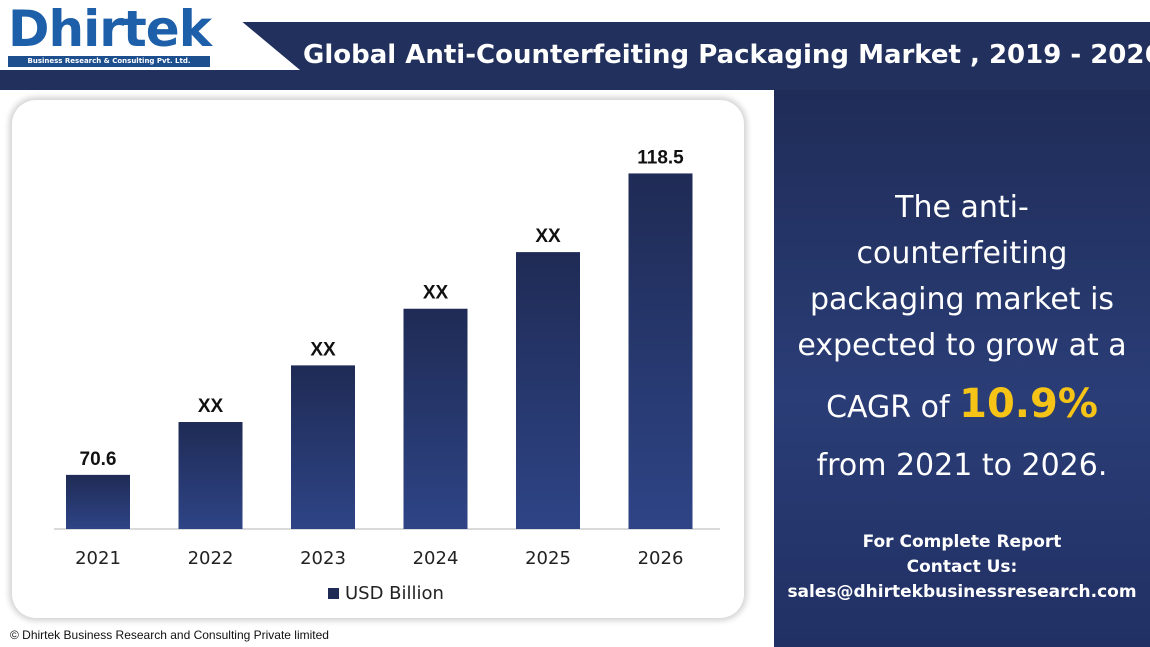 The image size is (1150, 647). What do you see at coordinates (1028, 404) in the screenshot?
I see `cagr-value: 10.9%` at bounding box center [1028, 404].